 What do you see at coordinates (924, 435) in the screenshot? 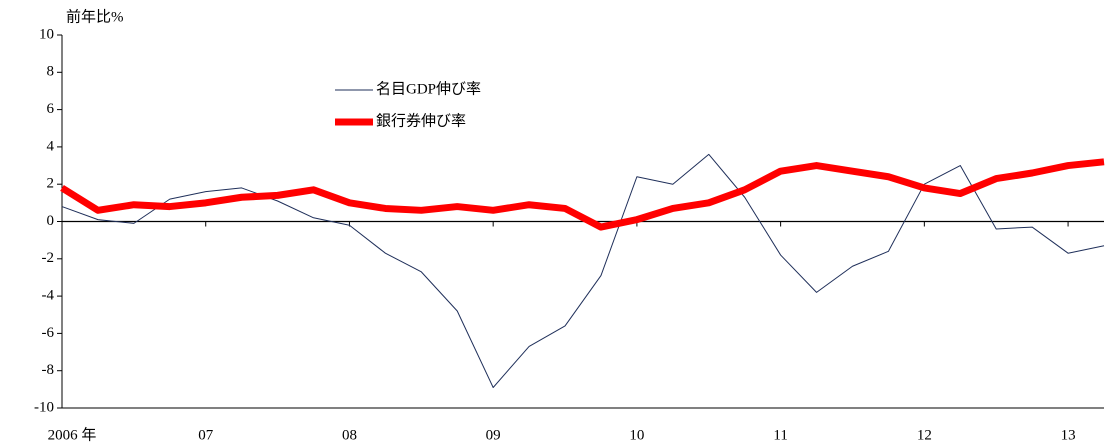
I see `x-tick-label: 12` at bounding box center [924, 435].